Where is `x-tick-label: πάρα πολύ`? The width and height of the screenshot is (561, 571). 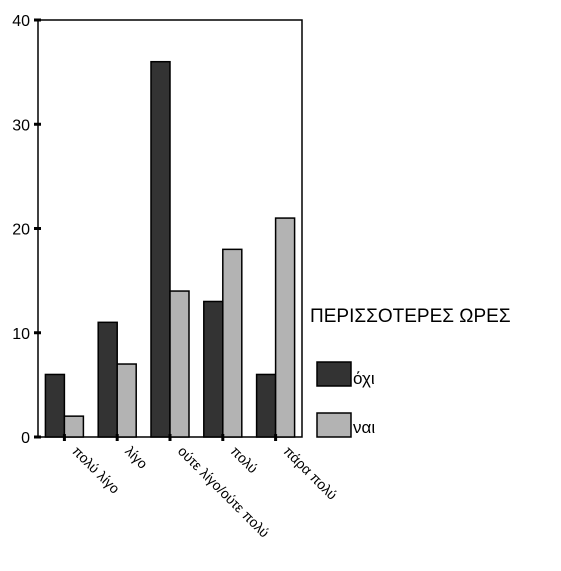
x-tick-label: πάρα πολύ is located at coordinates (310, 473).